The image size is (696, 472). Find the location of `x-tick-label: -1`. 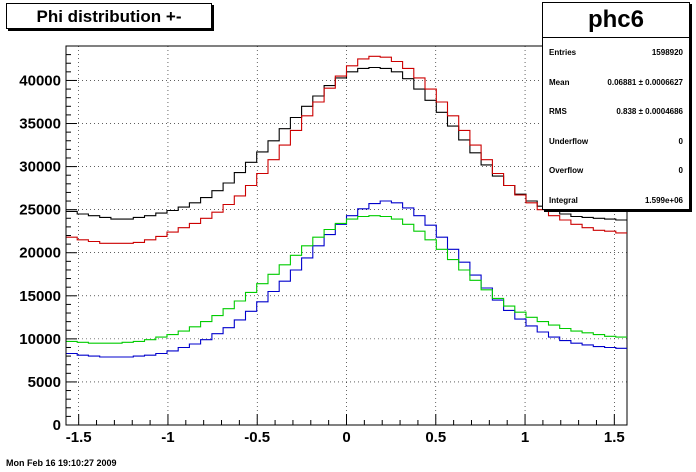

x-tick-label: -1 is located at coordinates (167, 437).